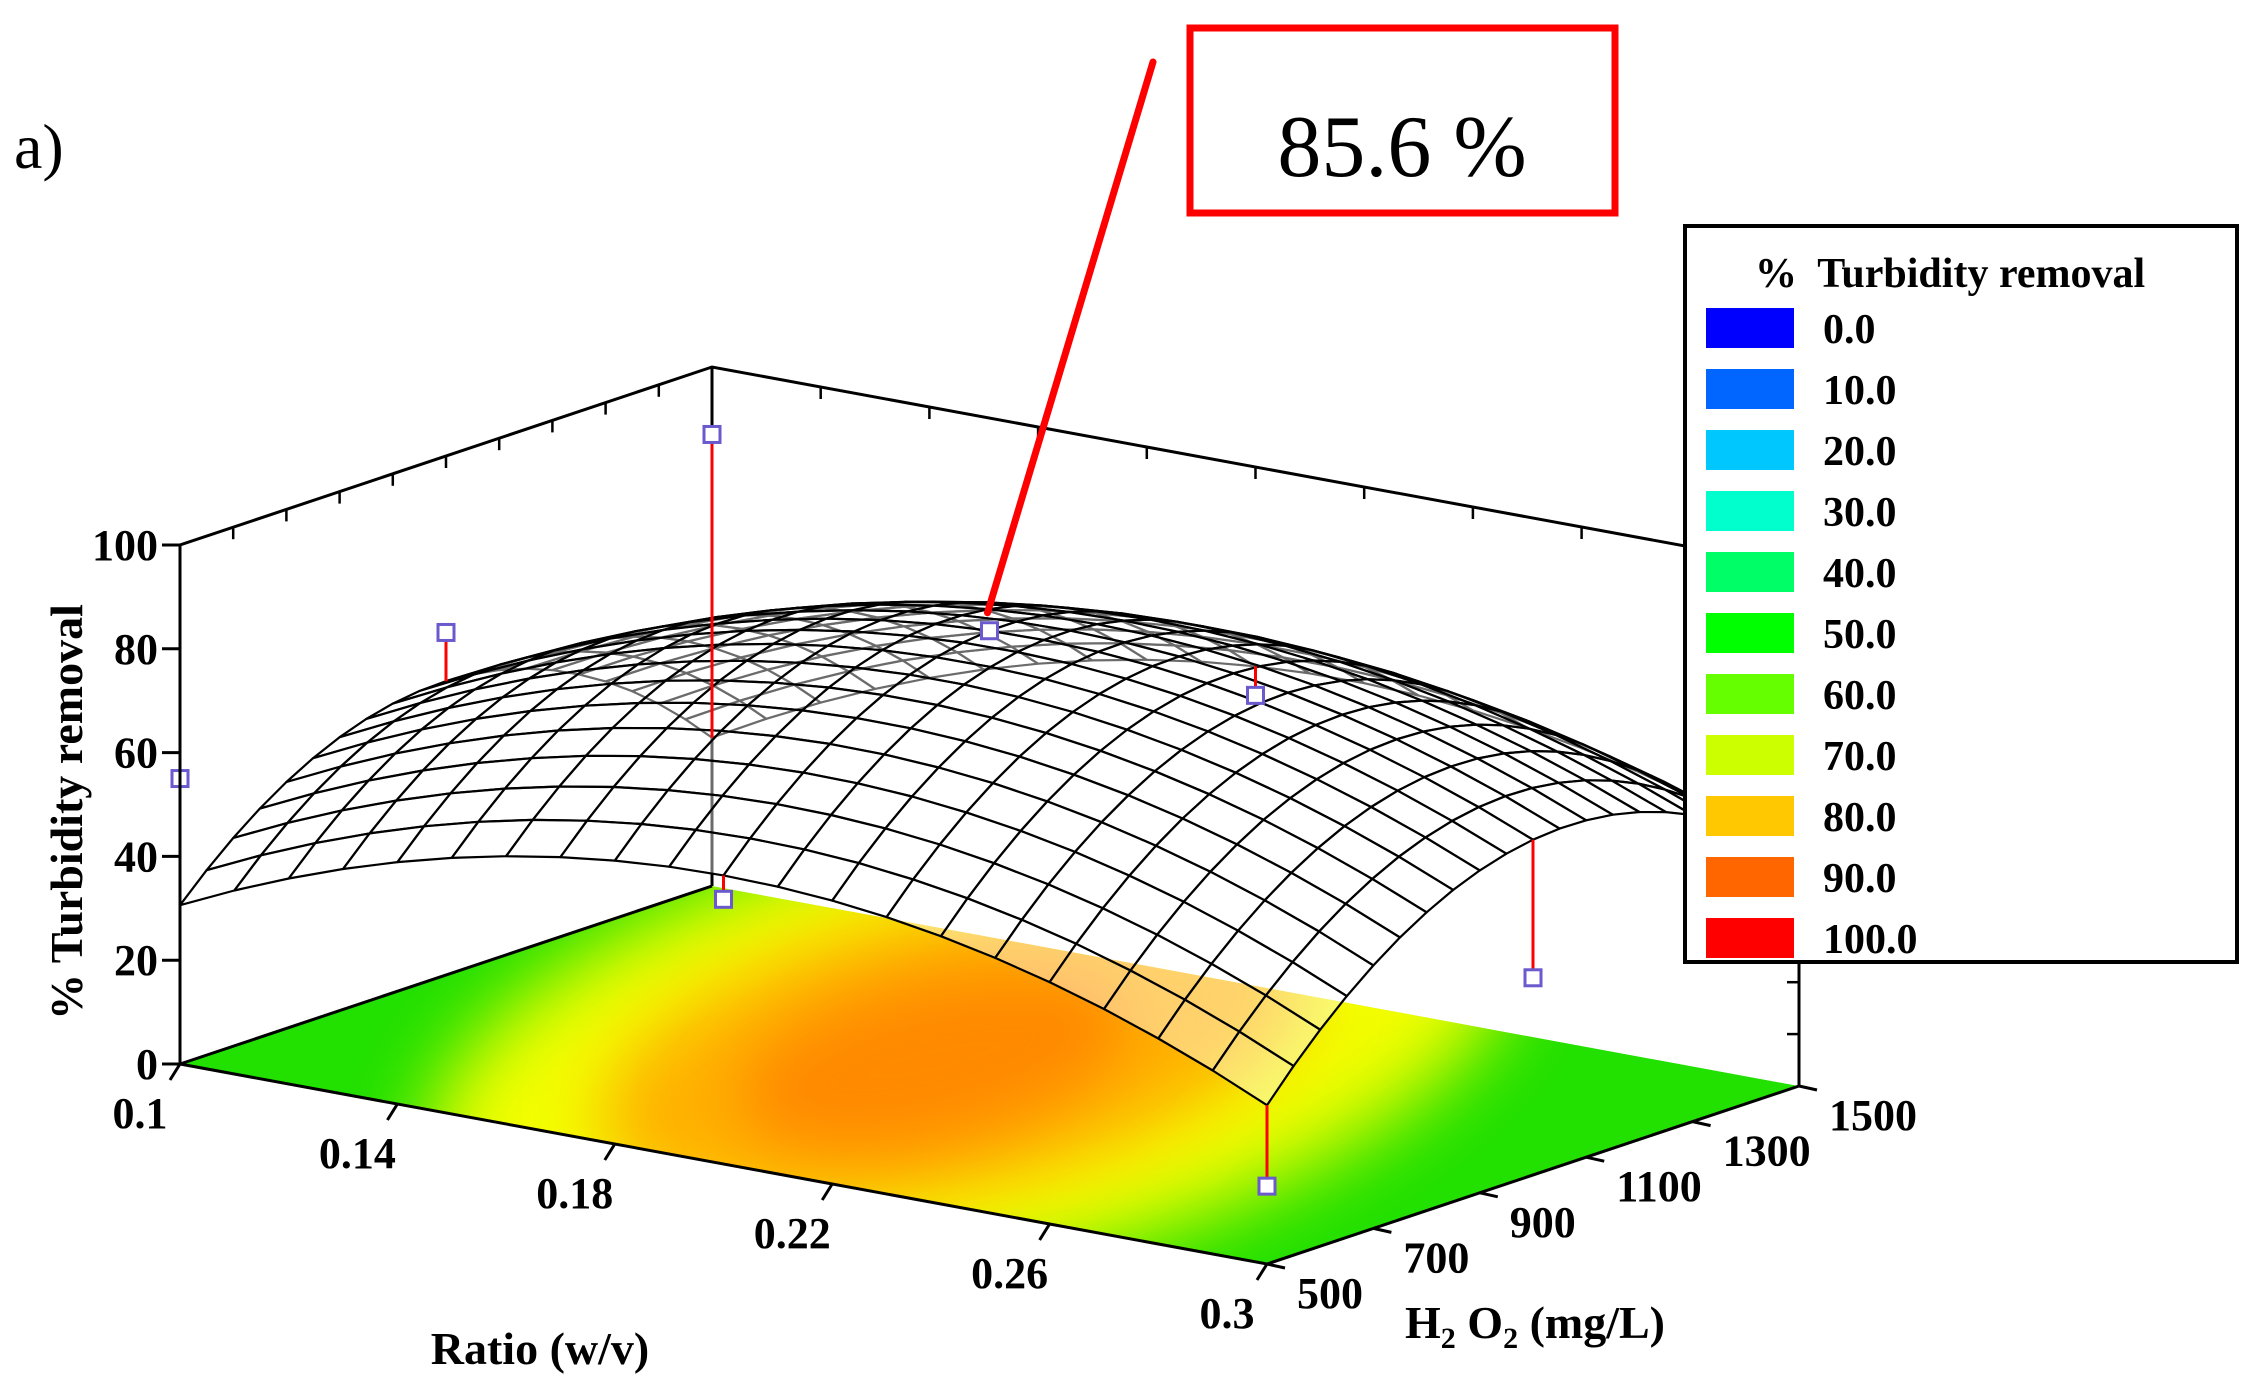 The image size is (2255, 1390). What do you see at coordinates (140, 1113) in the screenshot?
I see `x-tick-label: 0.1` at bounding box center [140, 1113].